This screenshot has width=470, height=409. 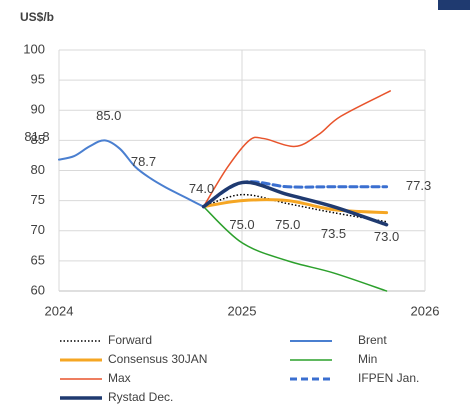 What do you see at coordinates (157, 359) in the screenshot?
I see `legend-label: Consensus 30JAN` at bounding box center [157, 359].